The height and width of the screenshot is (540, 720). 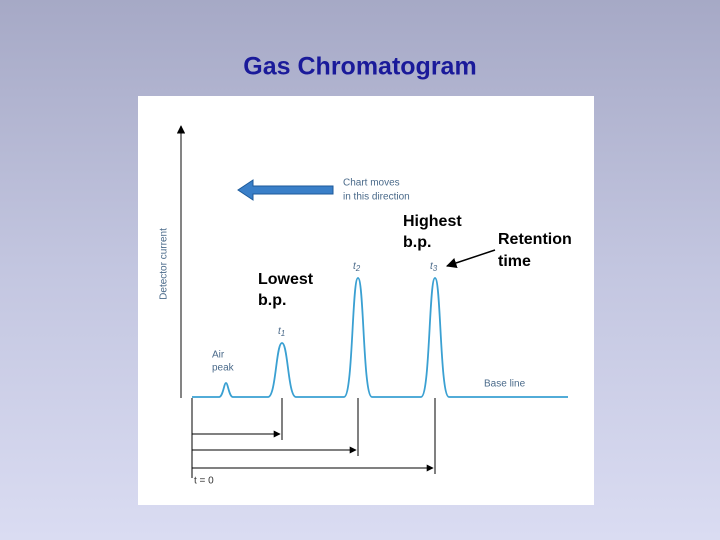 What do you see at coordinates (371, 183) in the screenshot?
I see `direction-label: Chart moves` at bounding box center [371, 183].